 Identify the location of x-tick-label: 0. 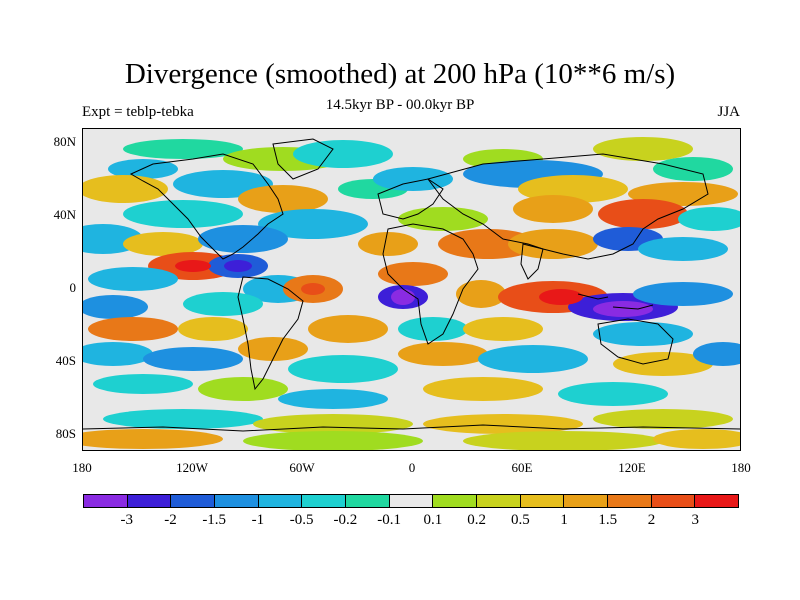
(412, 467).